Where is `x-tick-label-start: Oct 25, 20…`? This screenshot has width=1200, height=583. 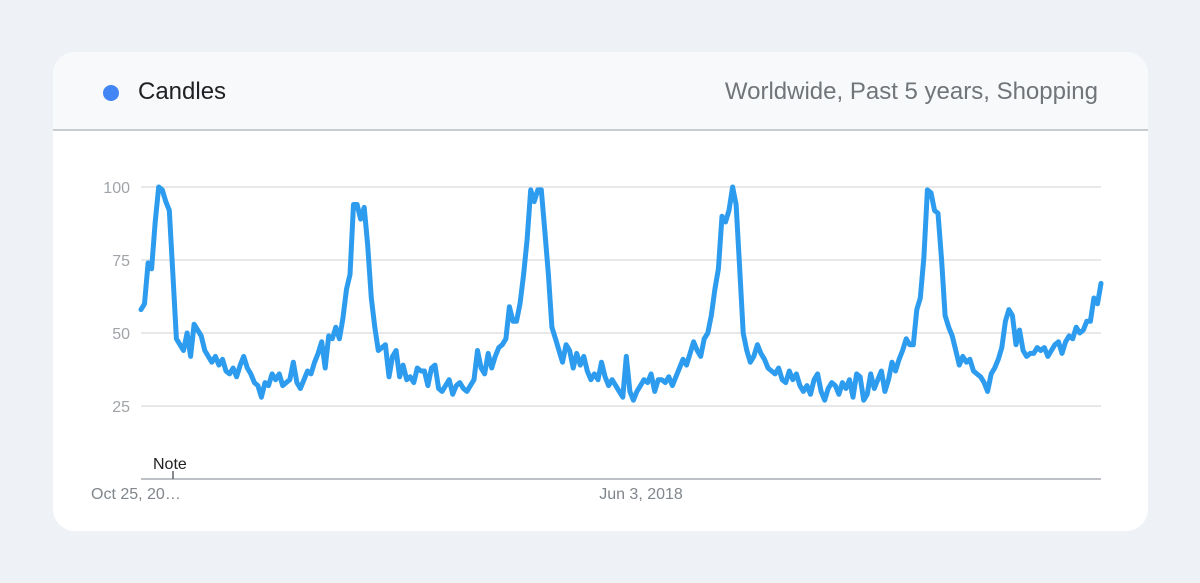
x-tick-label-start: Oct 25, 20… is located at coordinates (136, 494).